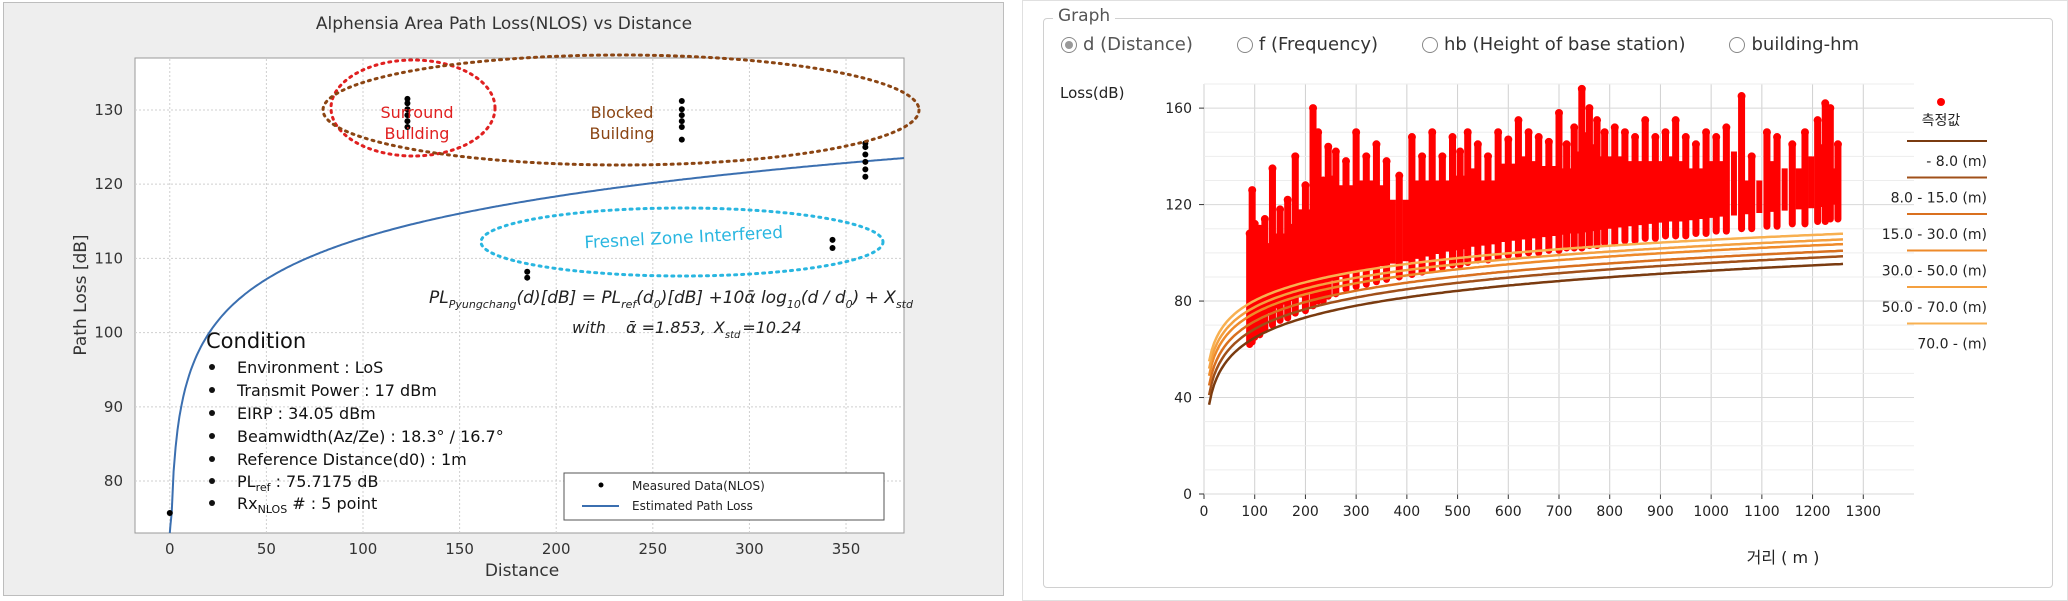 The width and height of the screenshot is (2068, 601). What do you see at coordinates (1952, 345) in the screenshot?
I see `legend-item-label: 70.0 - (m)` at bounding box center [1952, 345].